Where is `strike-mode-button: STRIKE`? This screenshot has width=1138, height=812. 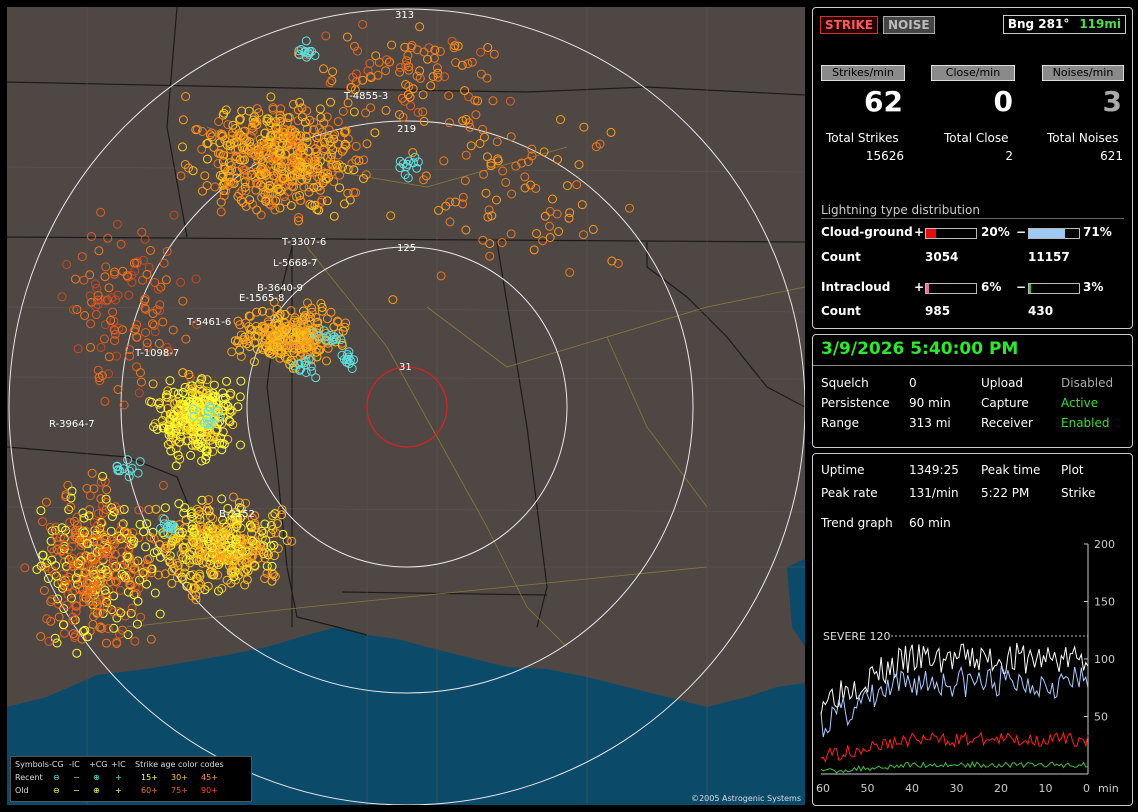 strike-mode-button: STRIKE is located at coordinates (849, 25).